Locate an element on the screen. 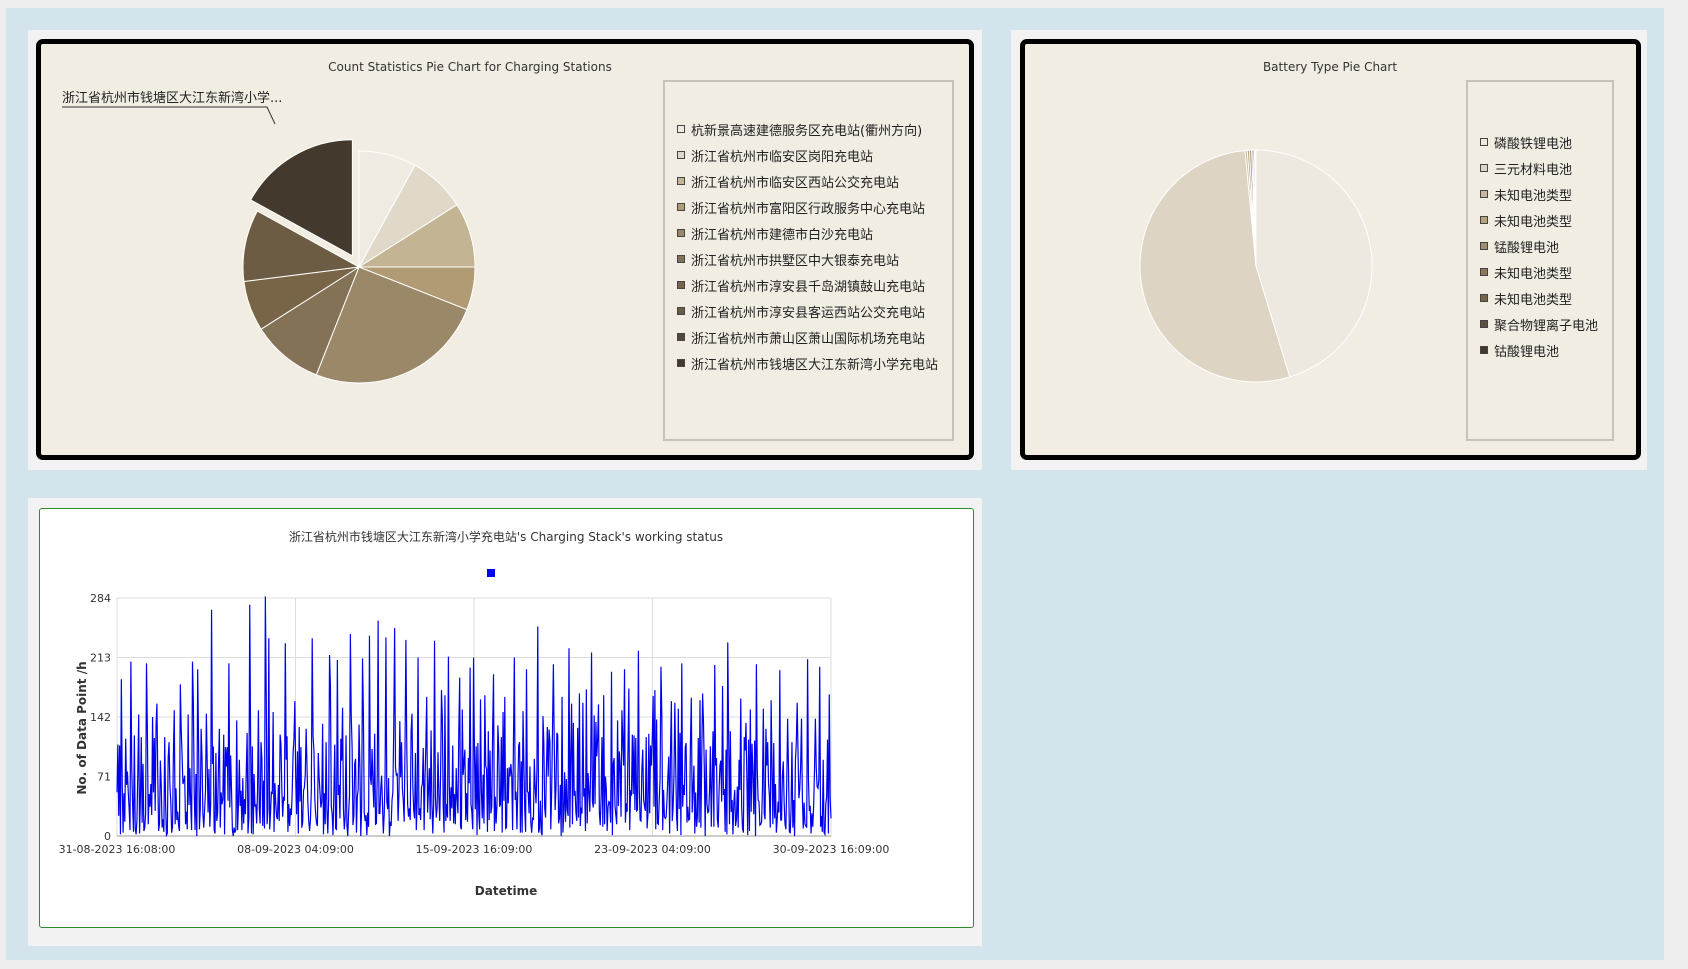 Image resolution: width=1688 pixels, height=969 pixels. battery-pie-svg: Battery Type Pie Chart is located at coordinates (1268, 221).